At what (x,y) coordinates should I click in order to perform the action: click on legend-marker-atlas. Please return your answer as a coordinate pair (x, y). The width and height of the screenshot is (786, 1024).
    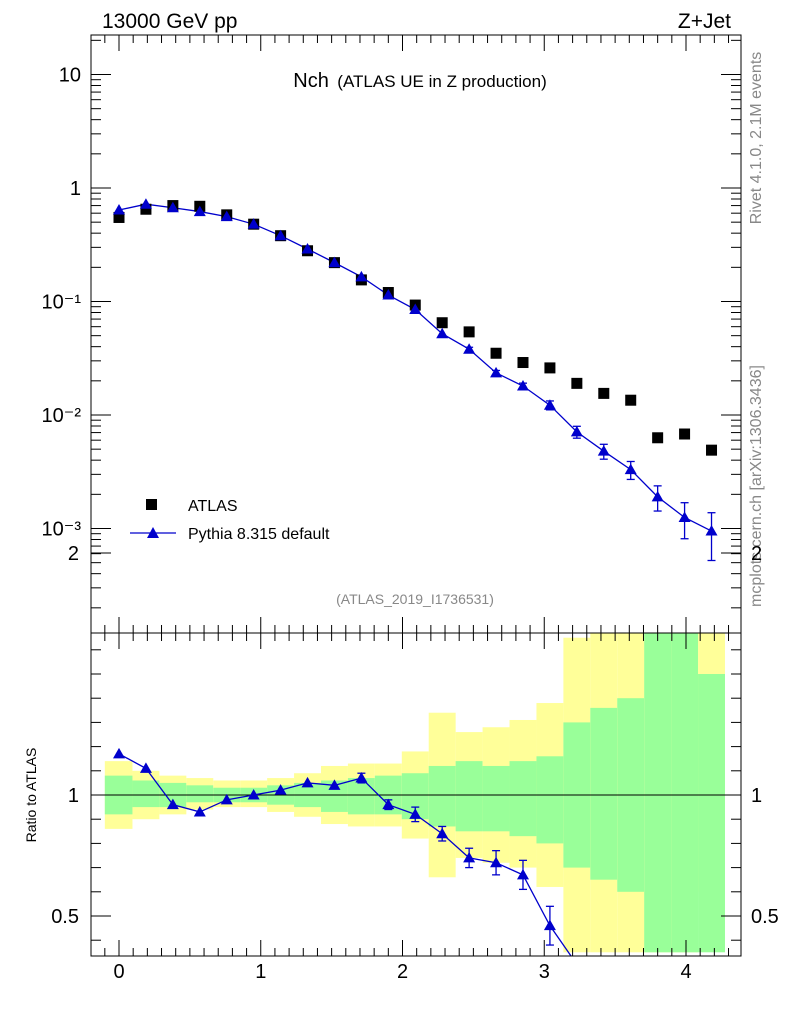
    Looking at the image, I should click on (151, 504).